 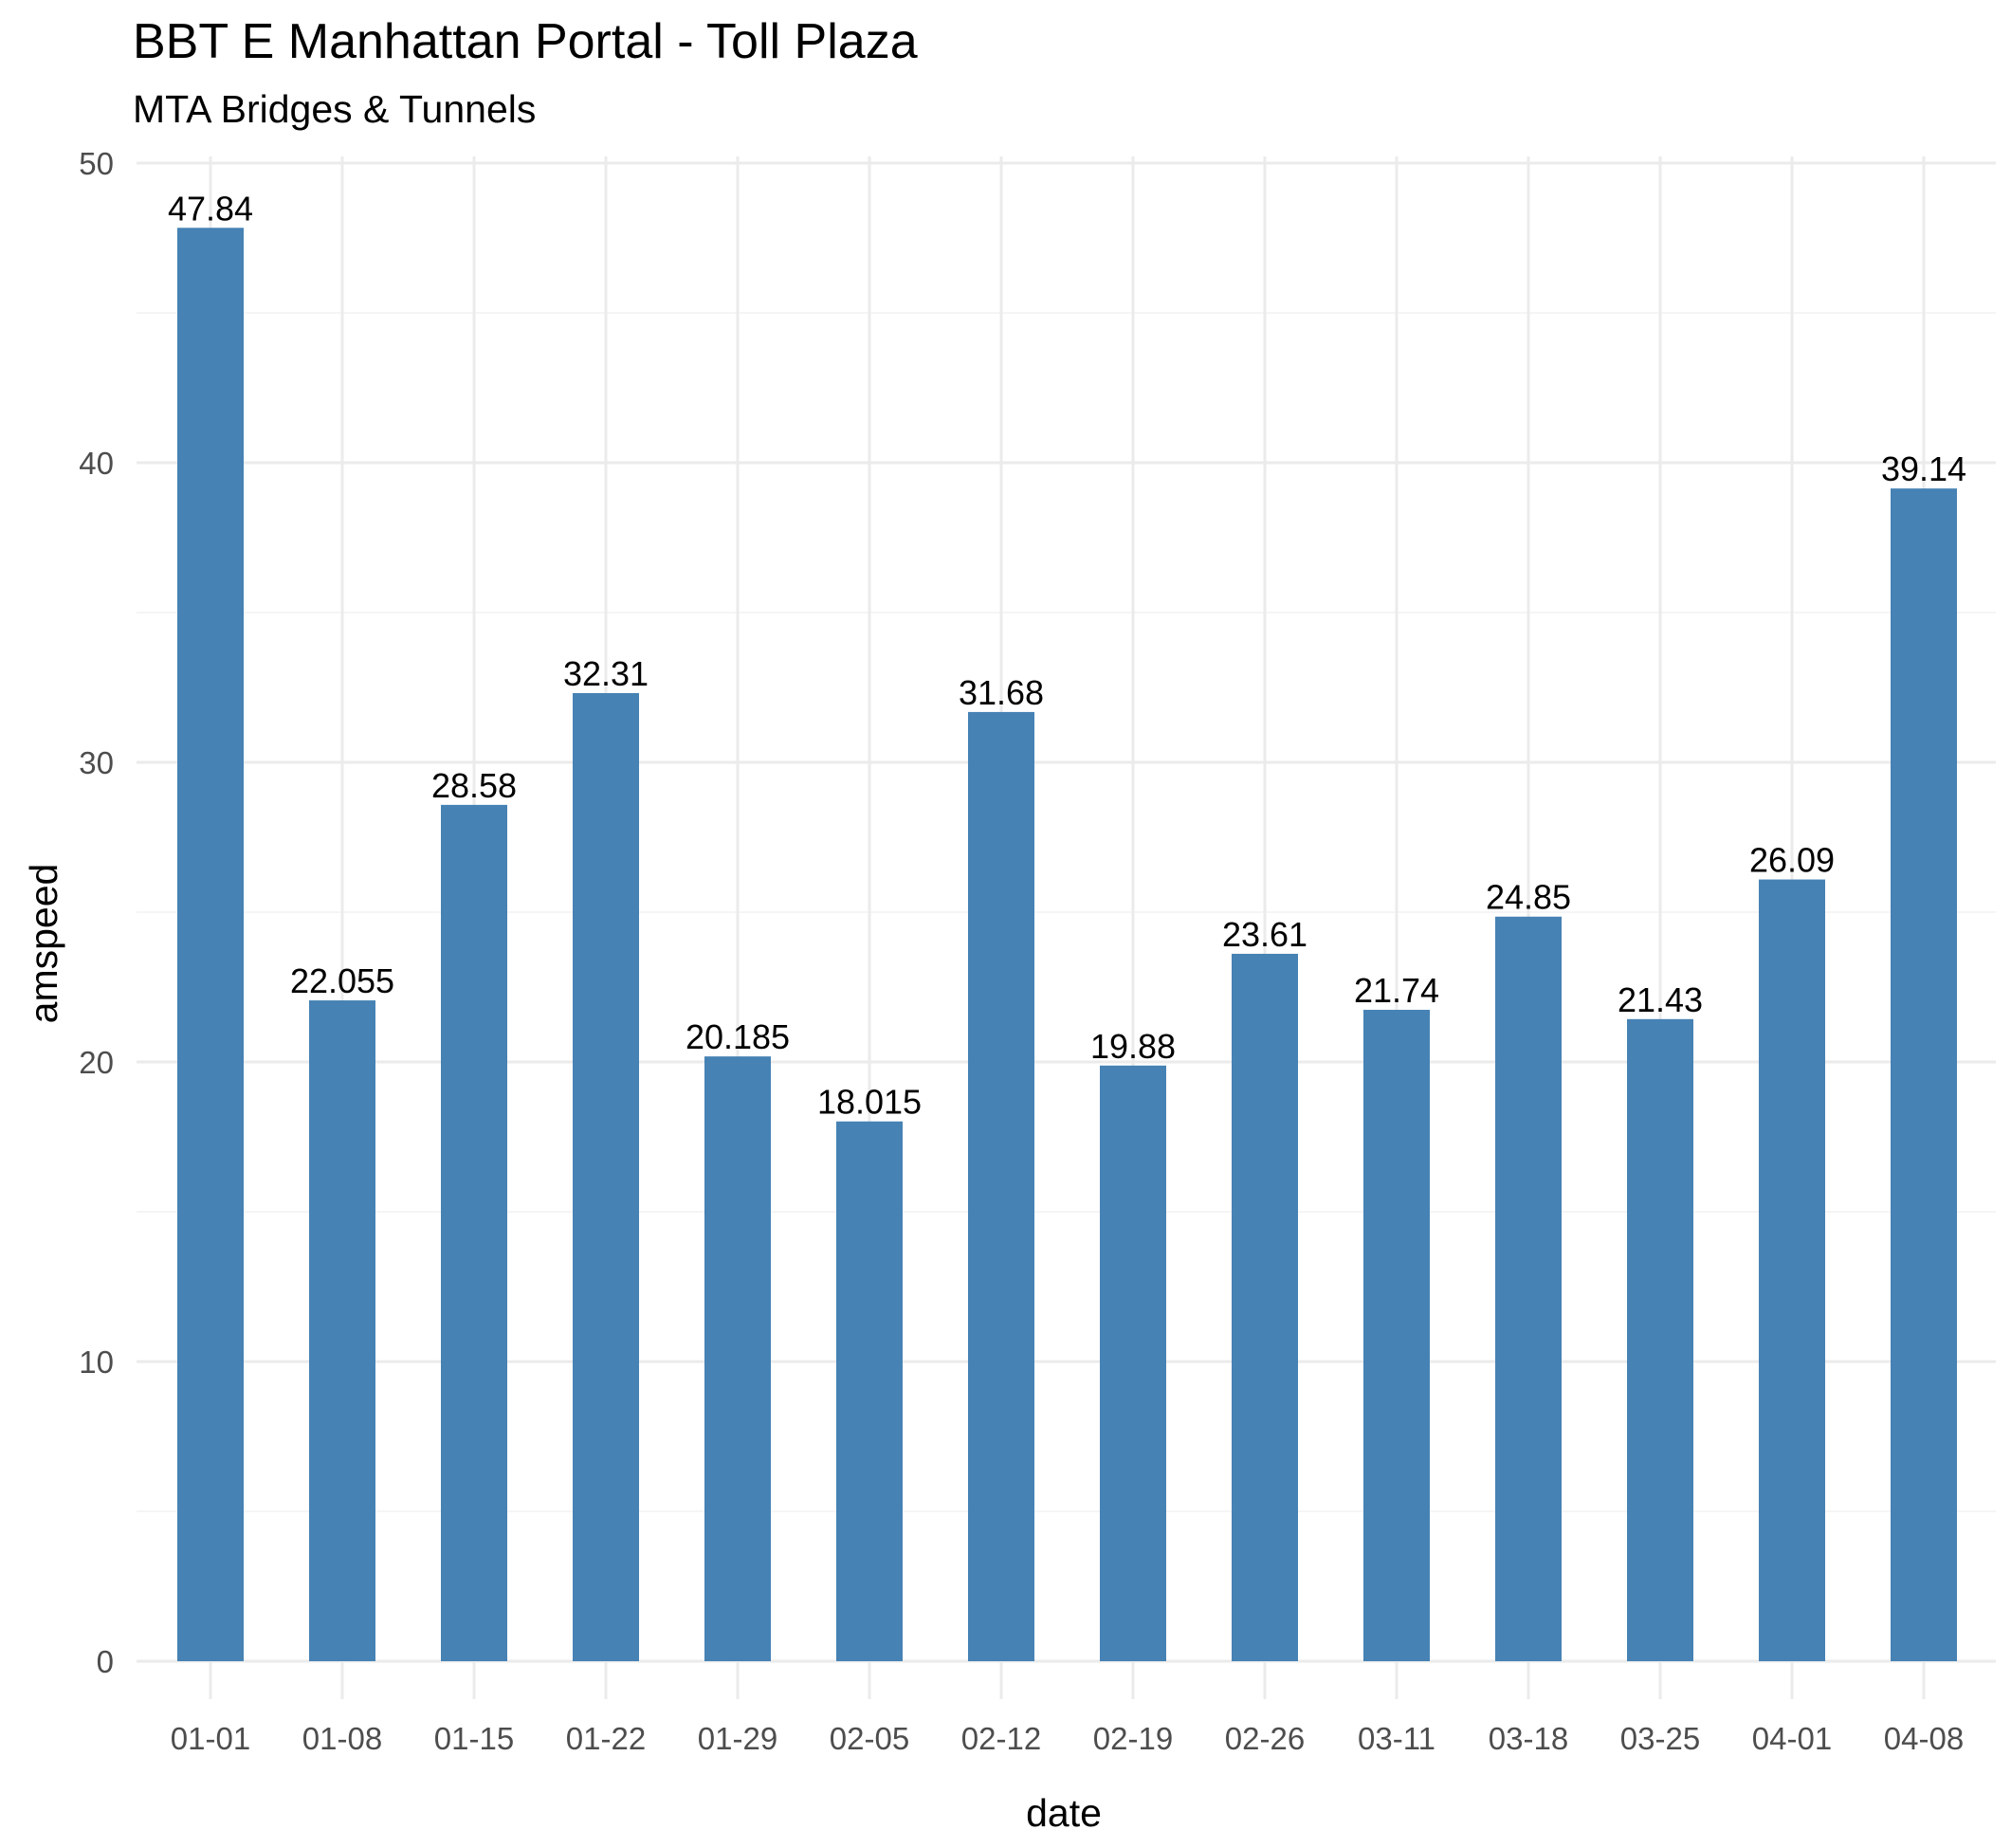 I want to click on data-label: 18.015, so click(x=870, y=1102).